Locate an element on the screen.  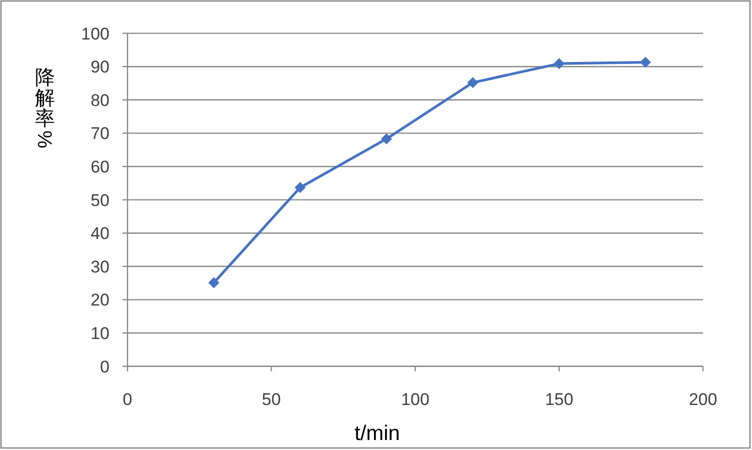
xlabel: t/min is located at coordinates (377, 433).